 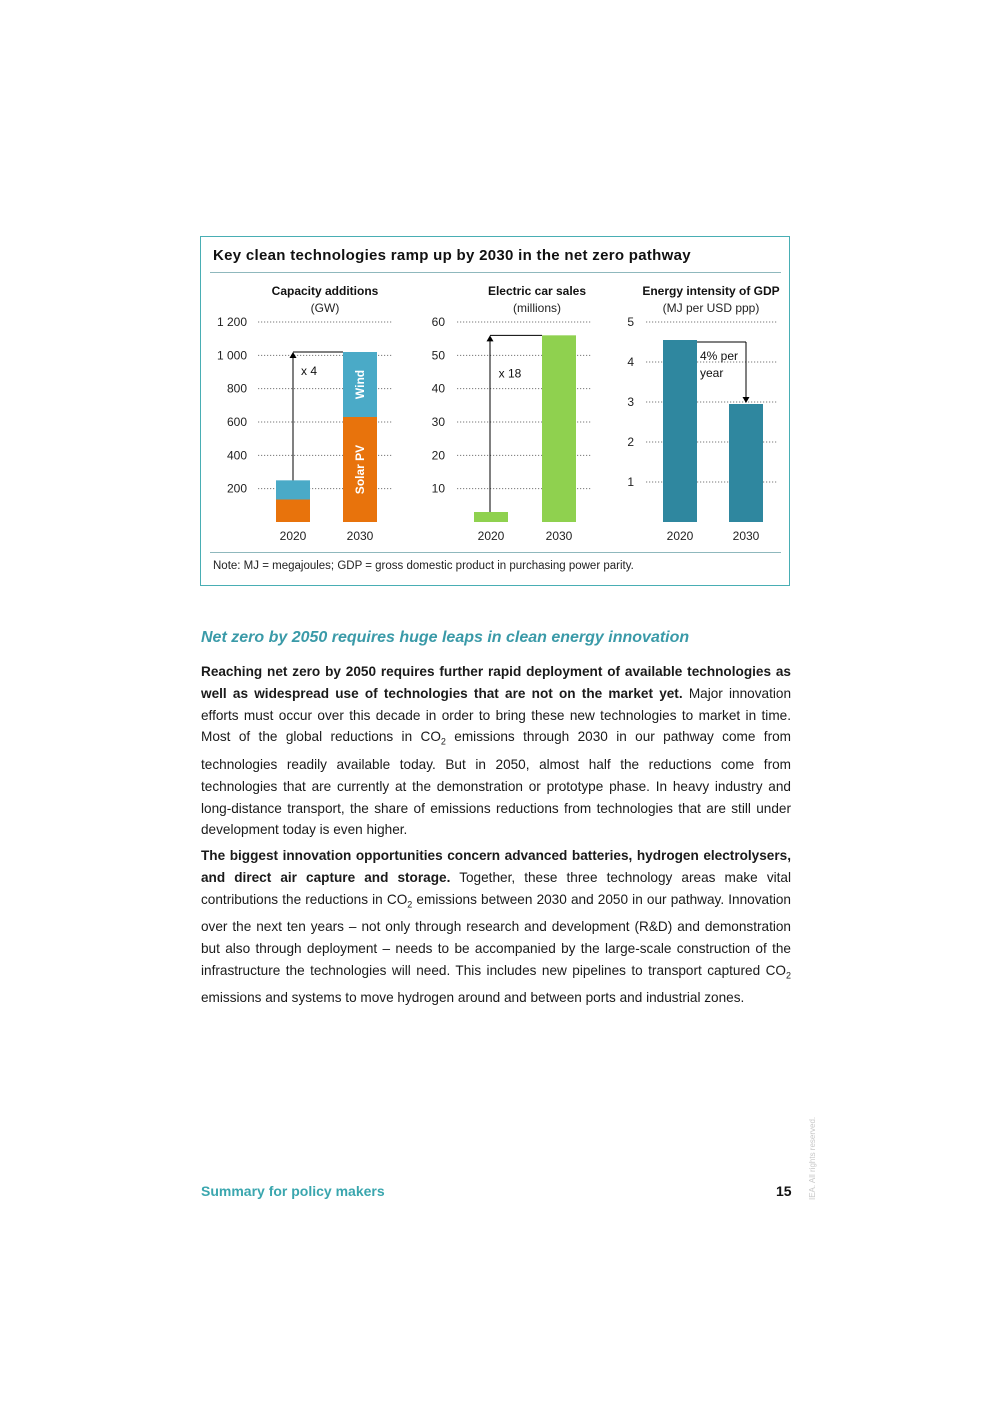 What do you see at coordinates (237, 422) in the screenshot?
I see `y-tick-label: 600` at bounding box center [237, 422].